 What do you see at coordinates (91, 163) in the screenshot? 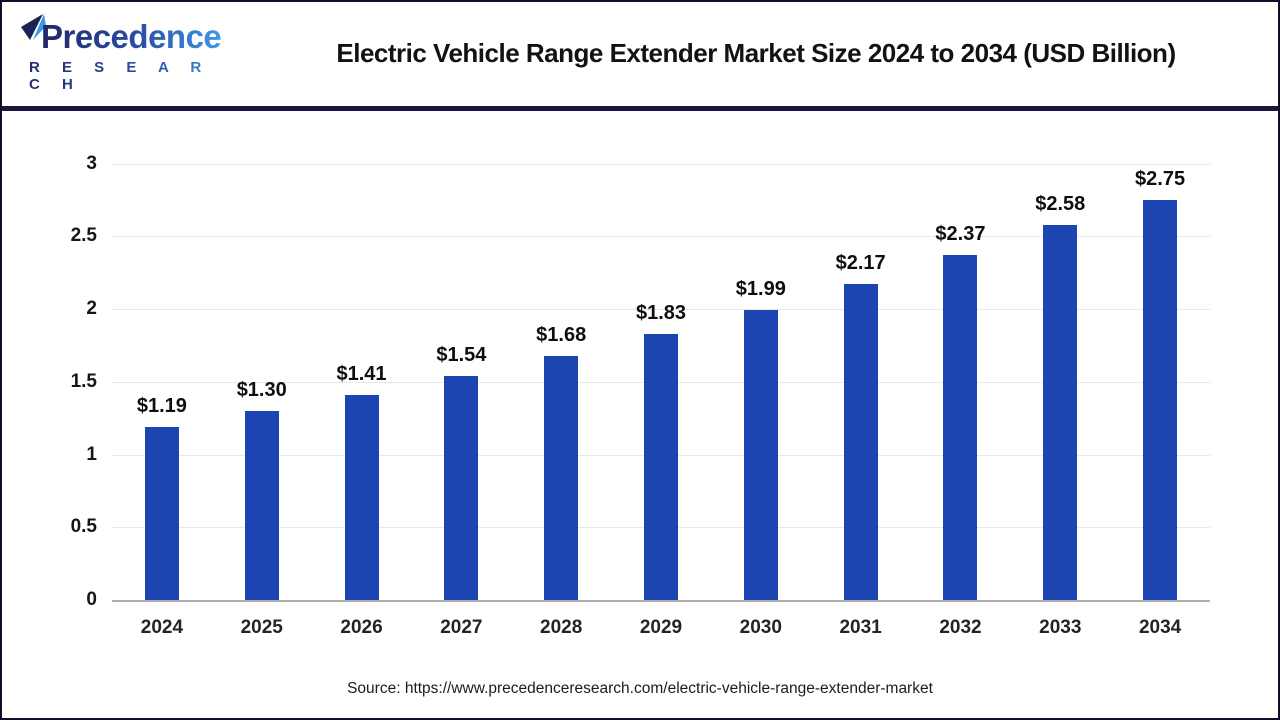
I see `y-axis-tick-label: 3` at bounding box center [91, 163].